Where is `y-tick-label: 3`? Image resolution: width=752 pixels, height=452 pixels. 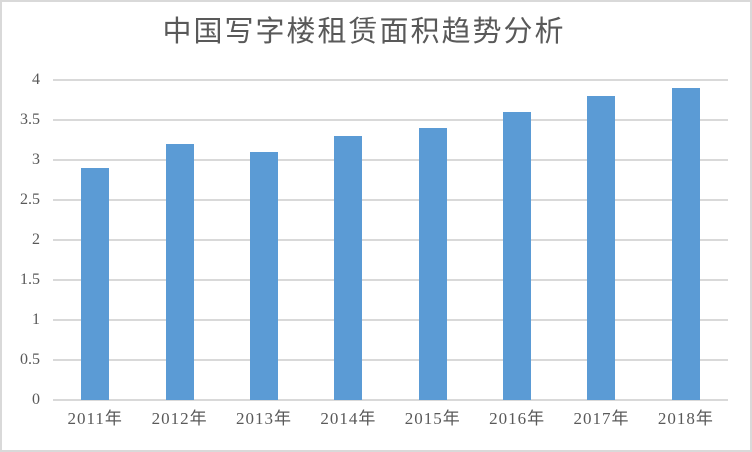
y-tick-label: 3 is located at coordinates (36, 159).